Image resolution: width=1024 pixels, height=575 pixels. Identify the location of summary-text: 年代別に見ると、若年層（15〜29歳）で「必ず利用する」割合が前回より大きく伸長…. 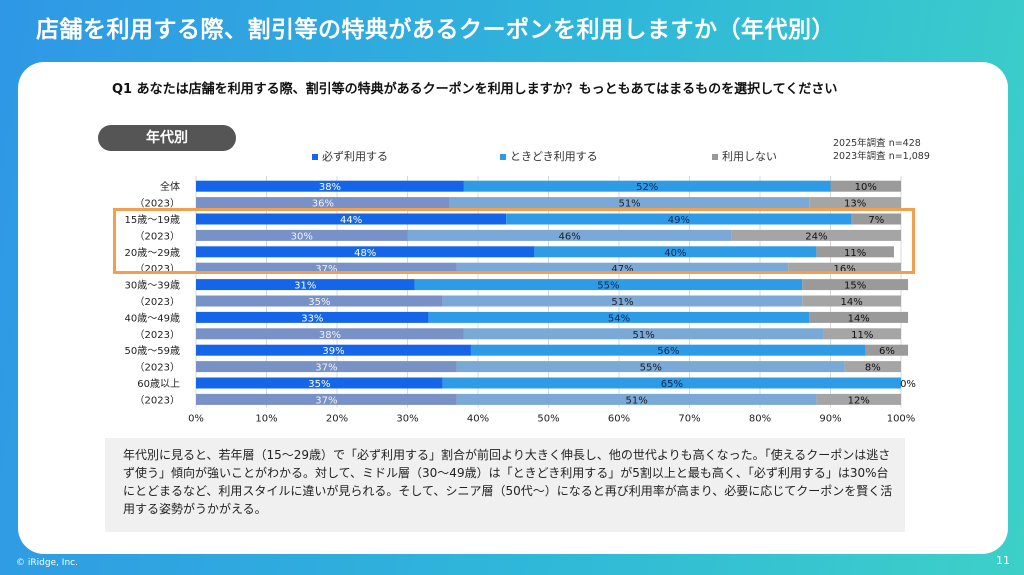
(508, 482).